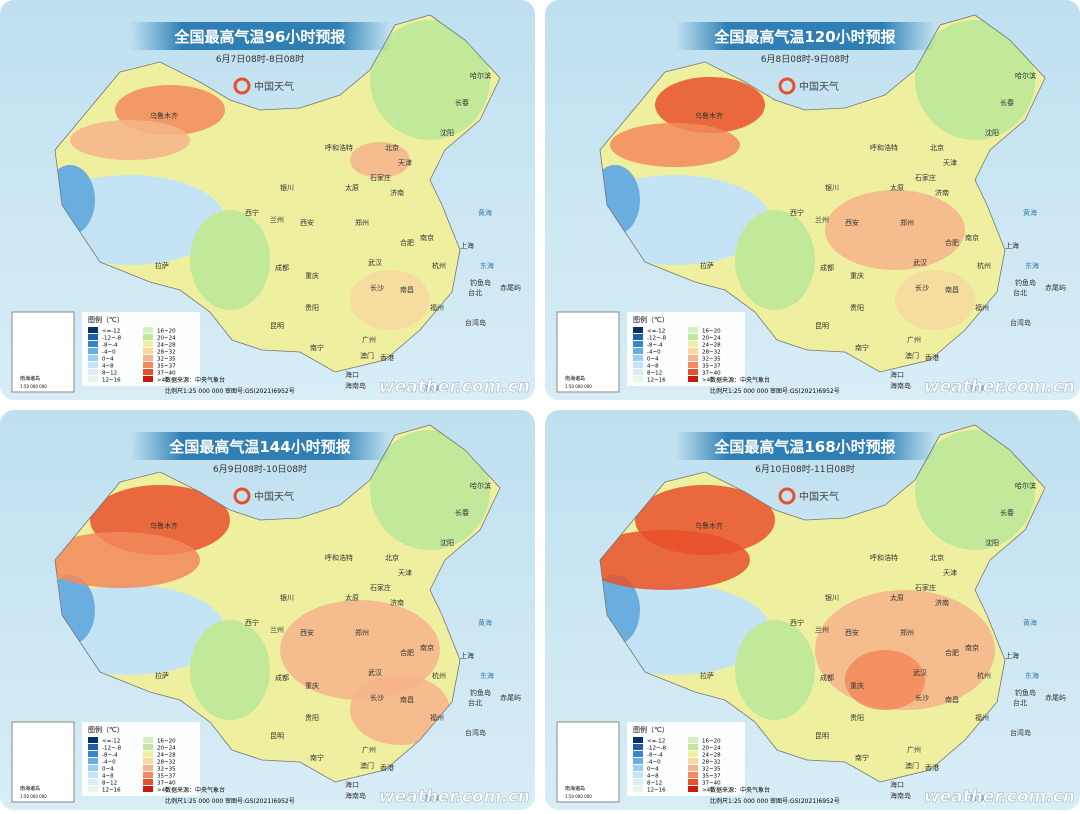  Describe the element at coordinates (110, 756) in the screenshot. I see `legend-label: -8~-4` at that location.